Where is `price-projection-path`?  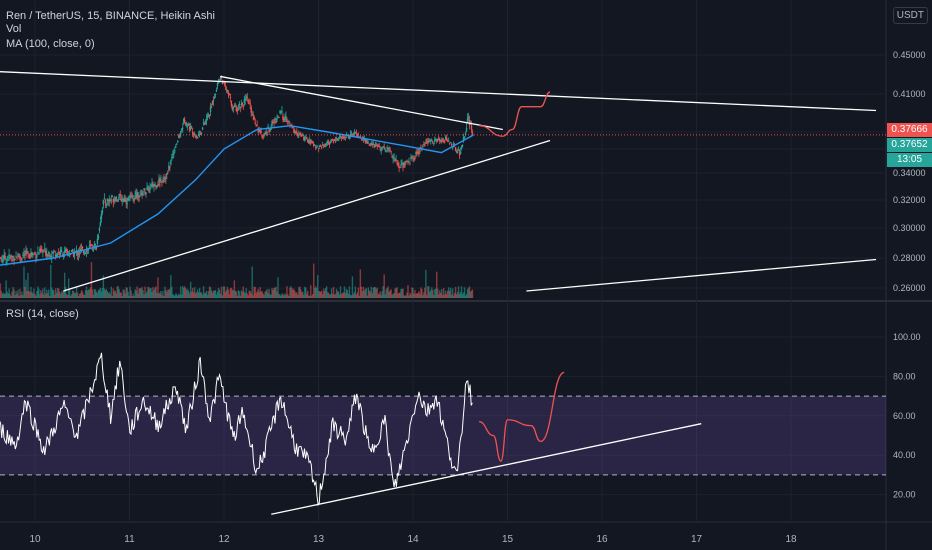
price-projection-path is located at coordinates (515, 114).